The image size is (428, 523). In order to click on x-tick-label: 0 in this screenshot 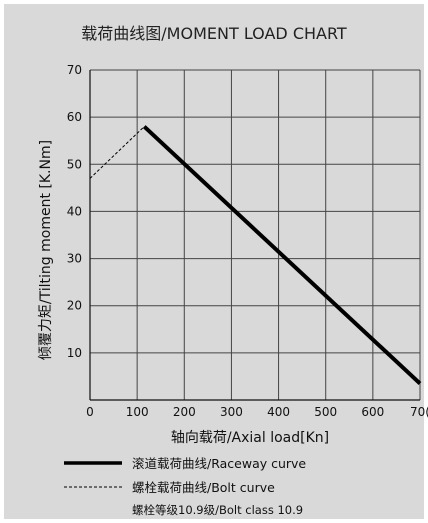, I will do `click(90, 412)`.